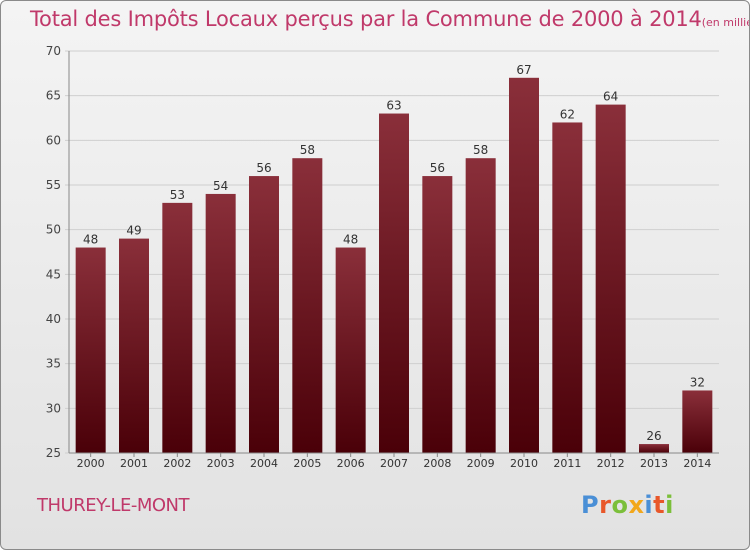 This screenshot has height=550, width=750. Describe the element at coordinates (620, 505) in the screenshot. I see `logo-letter: o` at that location.